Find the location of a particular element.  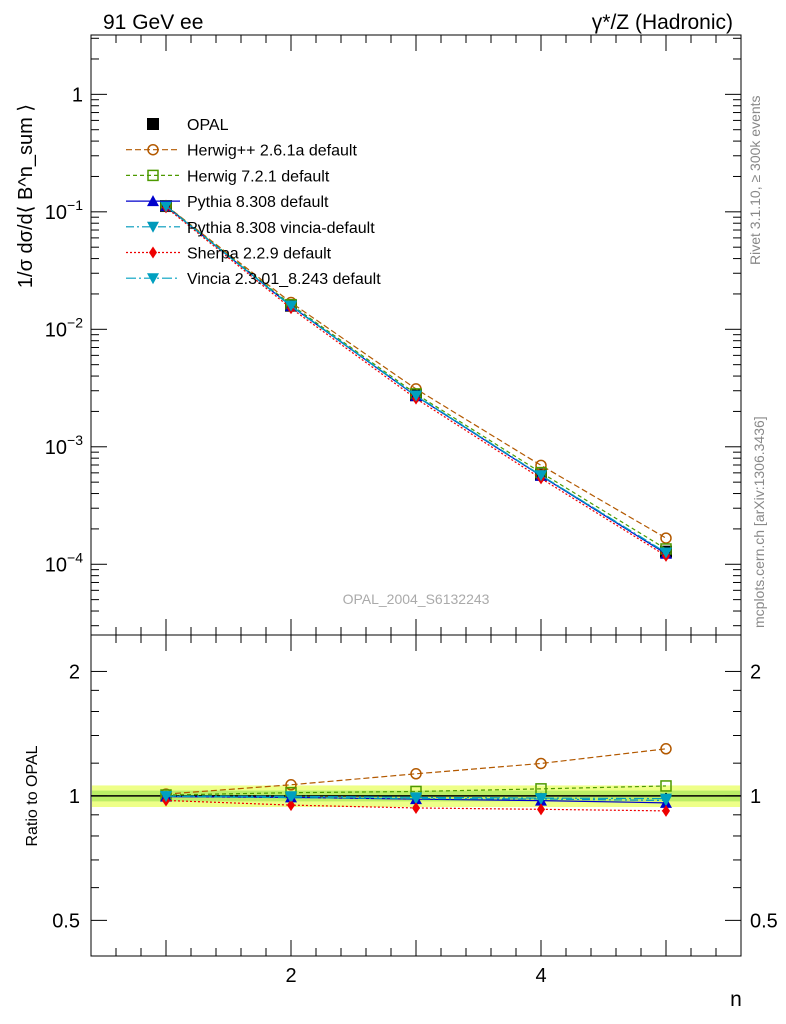

ratio-series-vincia is located at coordinates (416, 798).